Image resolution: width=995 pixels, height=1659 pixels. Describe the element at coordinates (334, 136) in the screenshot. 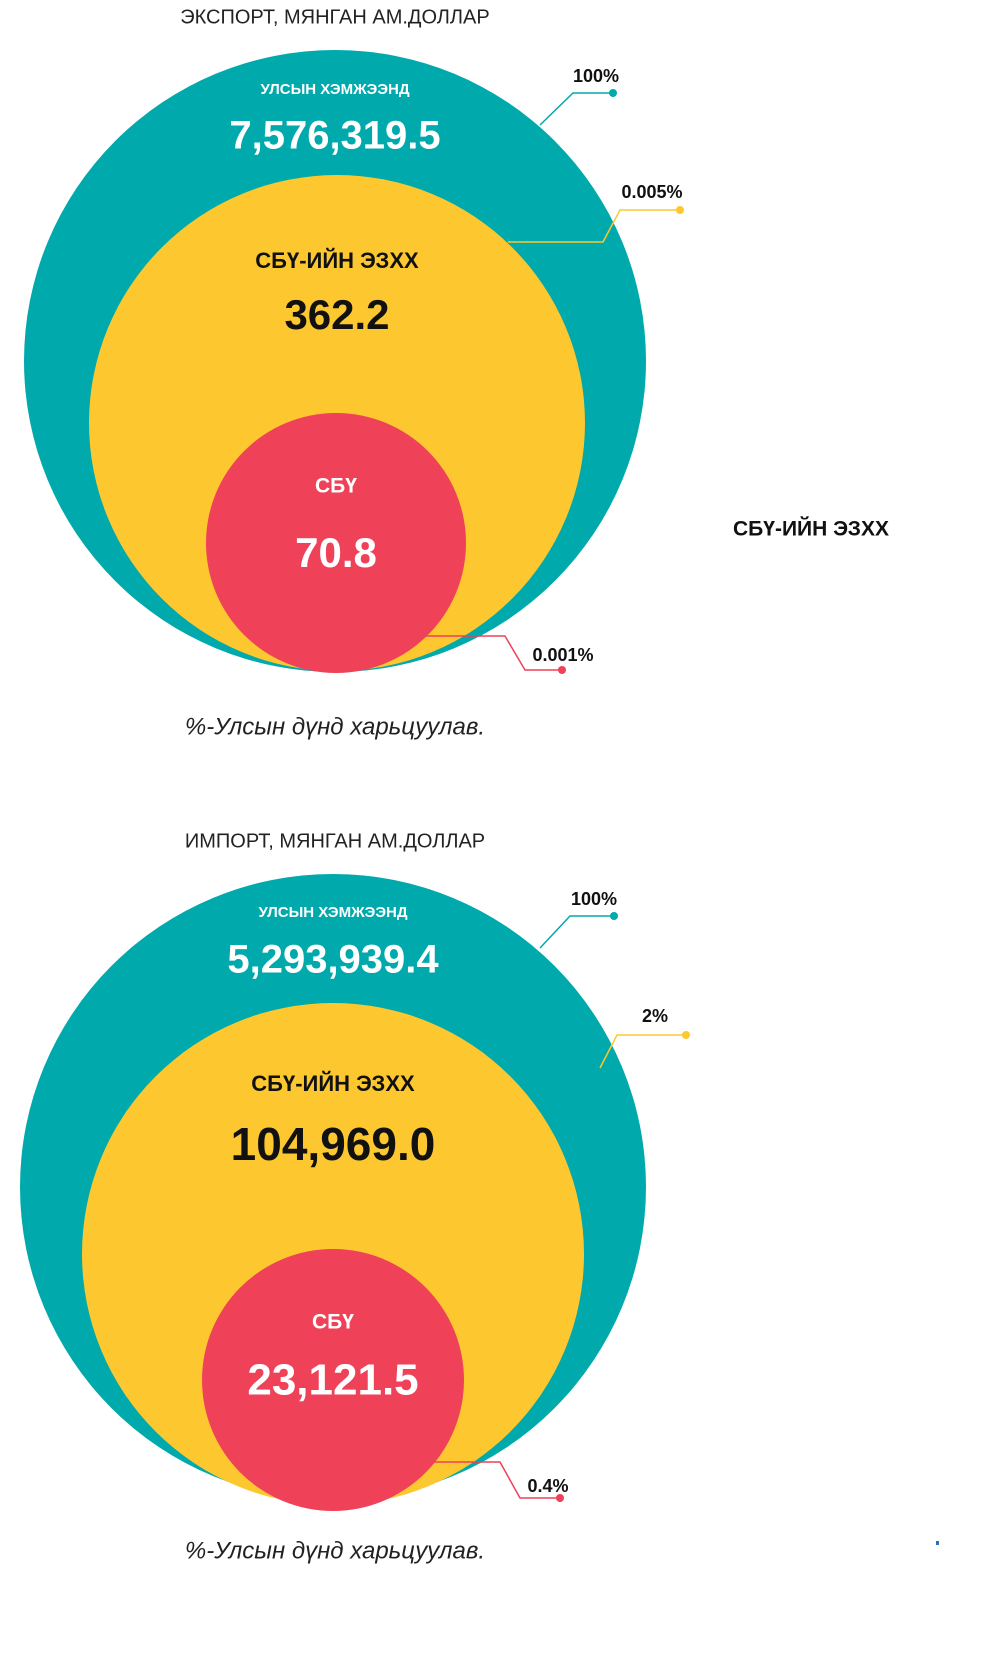

I see `outer-value: 7,576,319.5` at that location.